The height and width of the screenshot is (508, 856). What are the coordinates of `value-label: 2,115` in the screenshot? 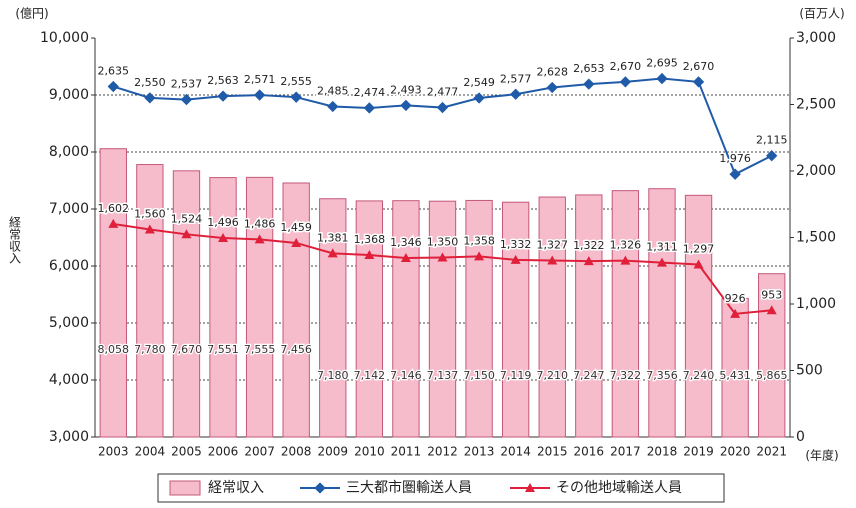 It's located at (772, 140).